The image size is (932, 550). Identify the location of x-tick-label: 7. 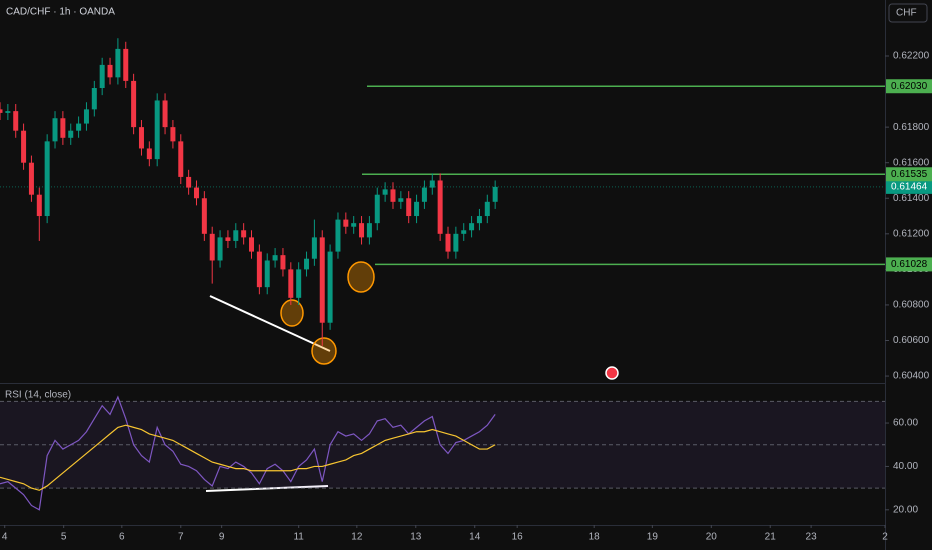
(181, 537).